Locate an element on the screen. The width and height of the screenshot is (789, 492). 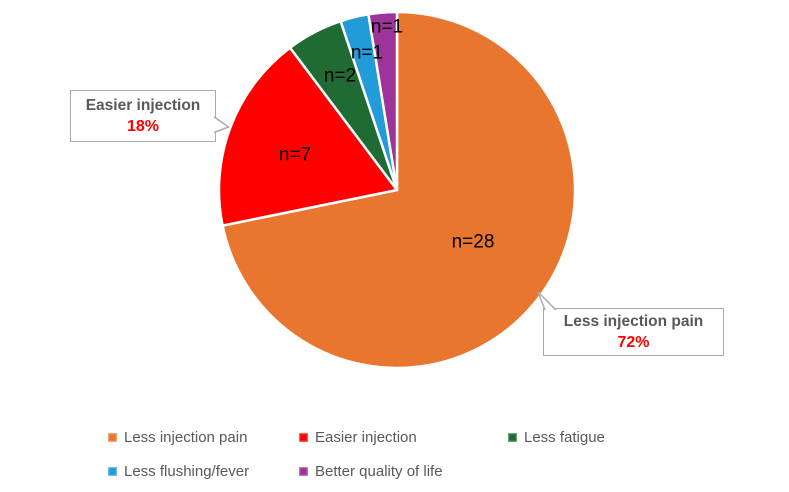
legend-item-less-flushing-fever: Less flushing/fever is located at coordinates (203, 471).